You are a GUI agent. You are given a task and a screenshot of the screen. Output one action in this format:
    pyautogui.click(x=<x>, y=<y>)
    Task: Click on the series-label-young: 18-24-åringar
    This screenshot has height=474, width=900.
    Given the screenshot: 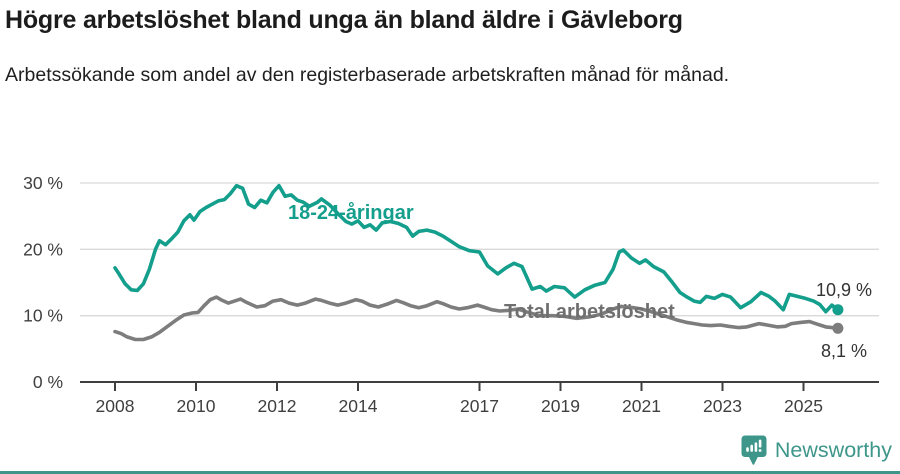 What is the action you would take?
    pyautogui.click(x=351, y=212)
    